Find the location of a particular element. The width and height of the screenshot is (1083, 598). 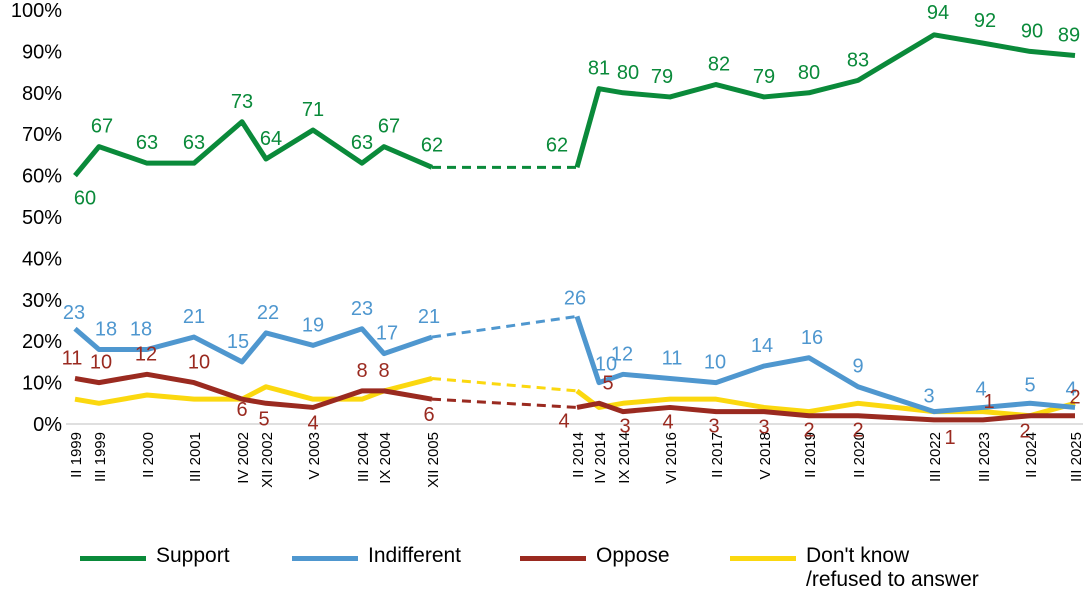

x-tick-label: III 2022 is located at coordinates (935, 457).